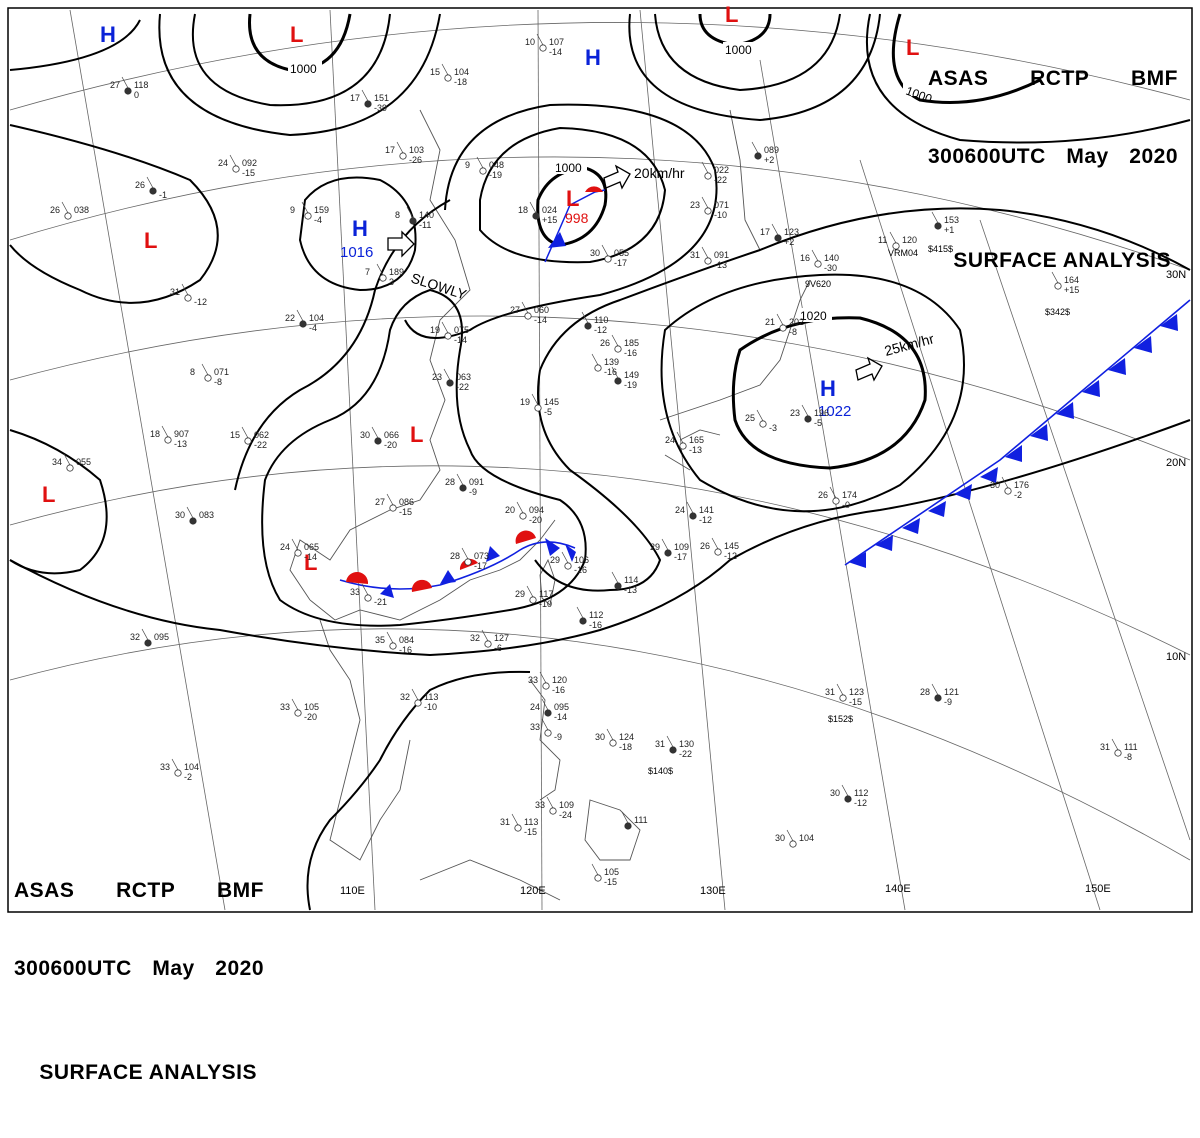 The height and width of the screenshot is (1138, 1200). I want to click on station-plot: 149-19, so click(625, 378).